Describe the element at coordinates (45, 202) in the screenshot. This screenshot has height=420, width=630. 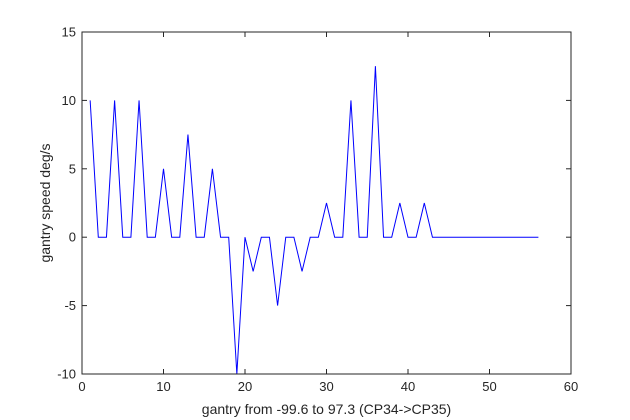
I see `y-axis-label: gantry speed deg/s` at that location.